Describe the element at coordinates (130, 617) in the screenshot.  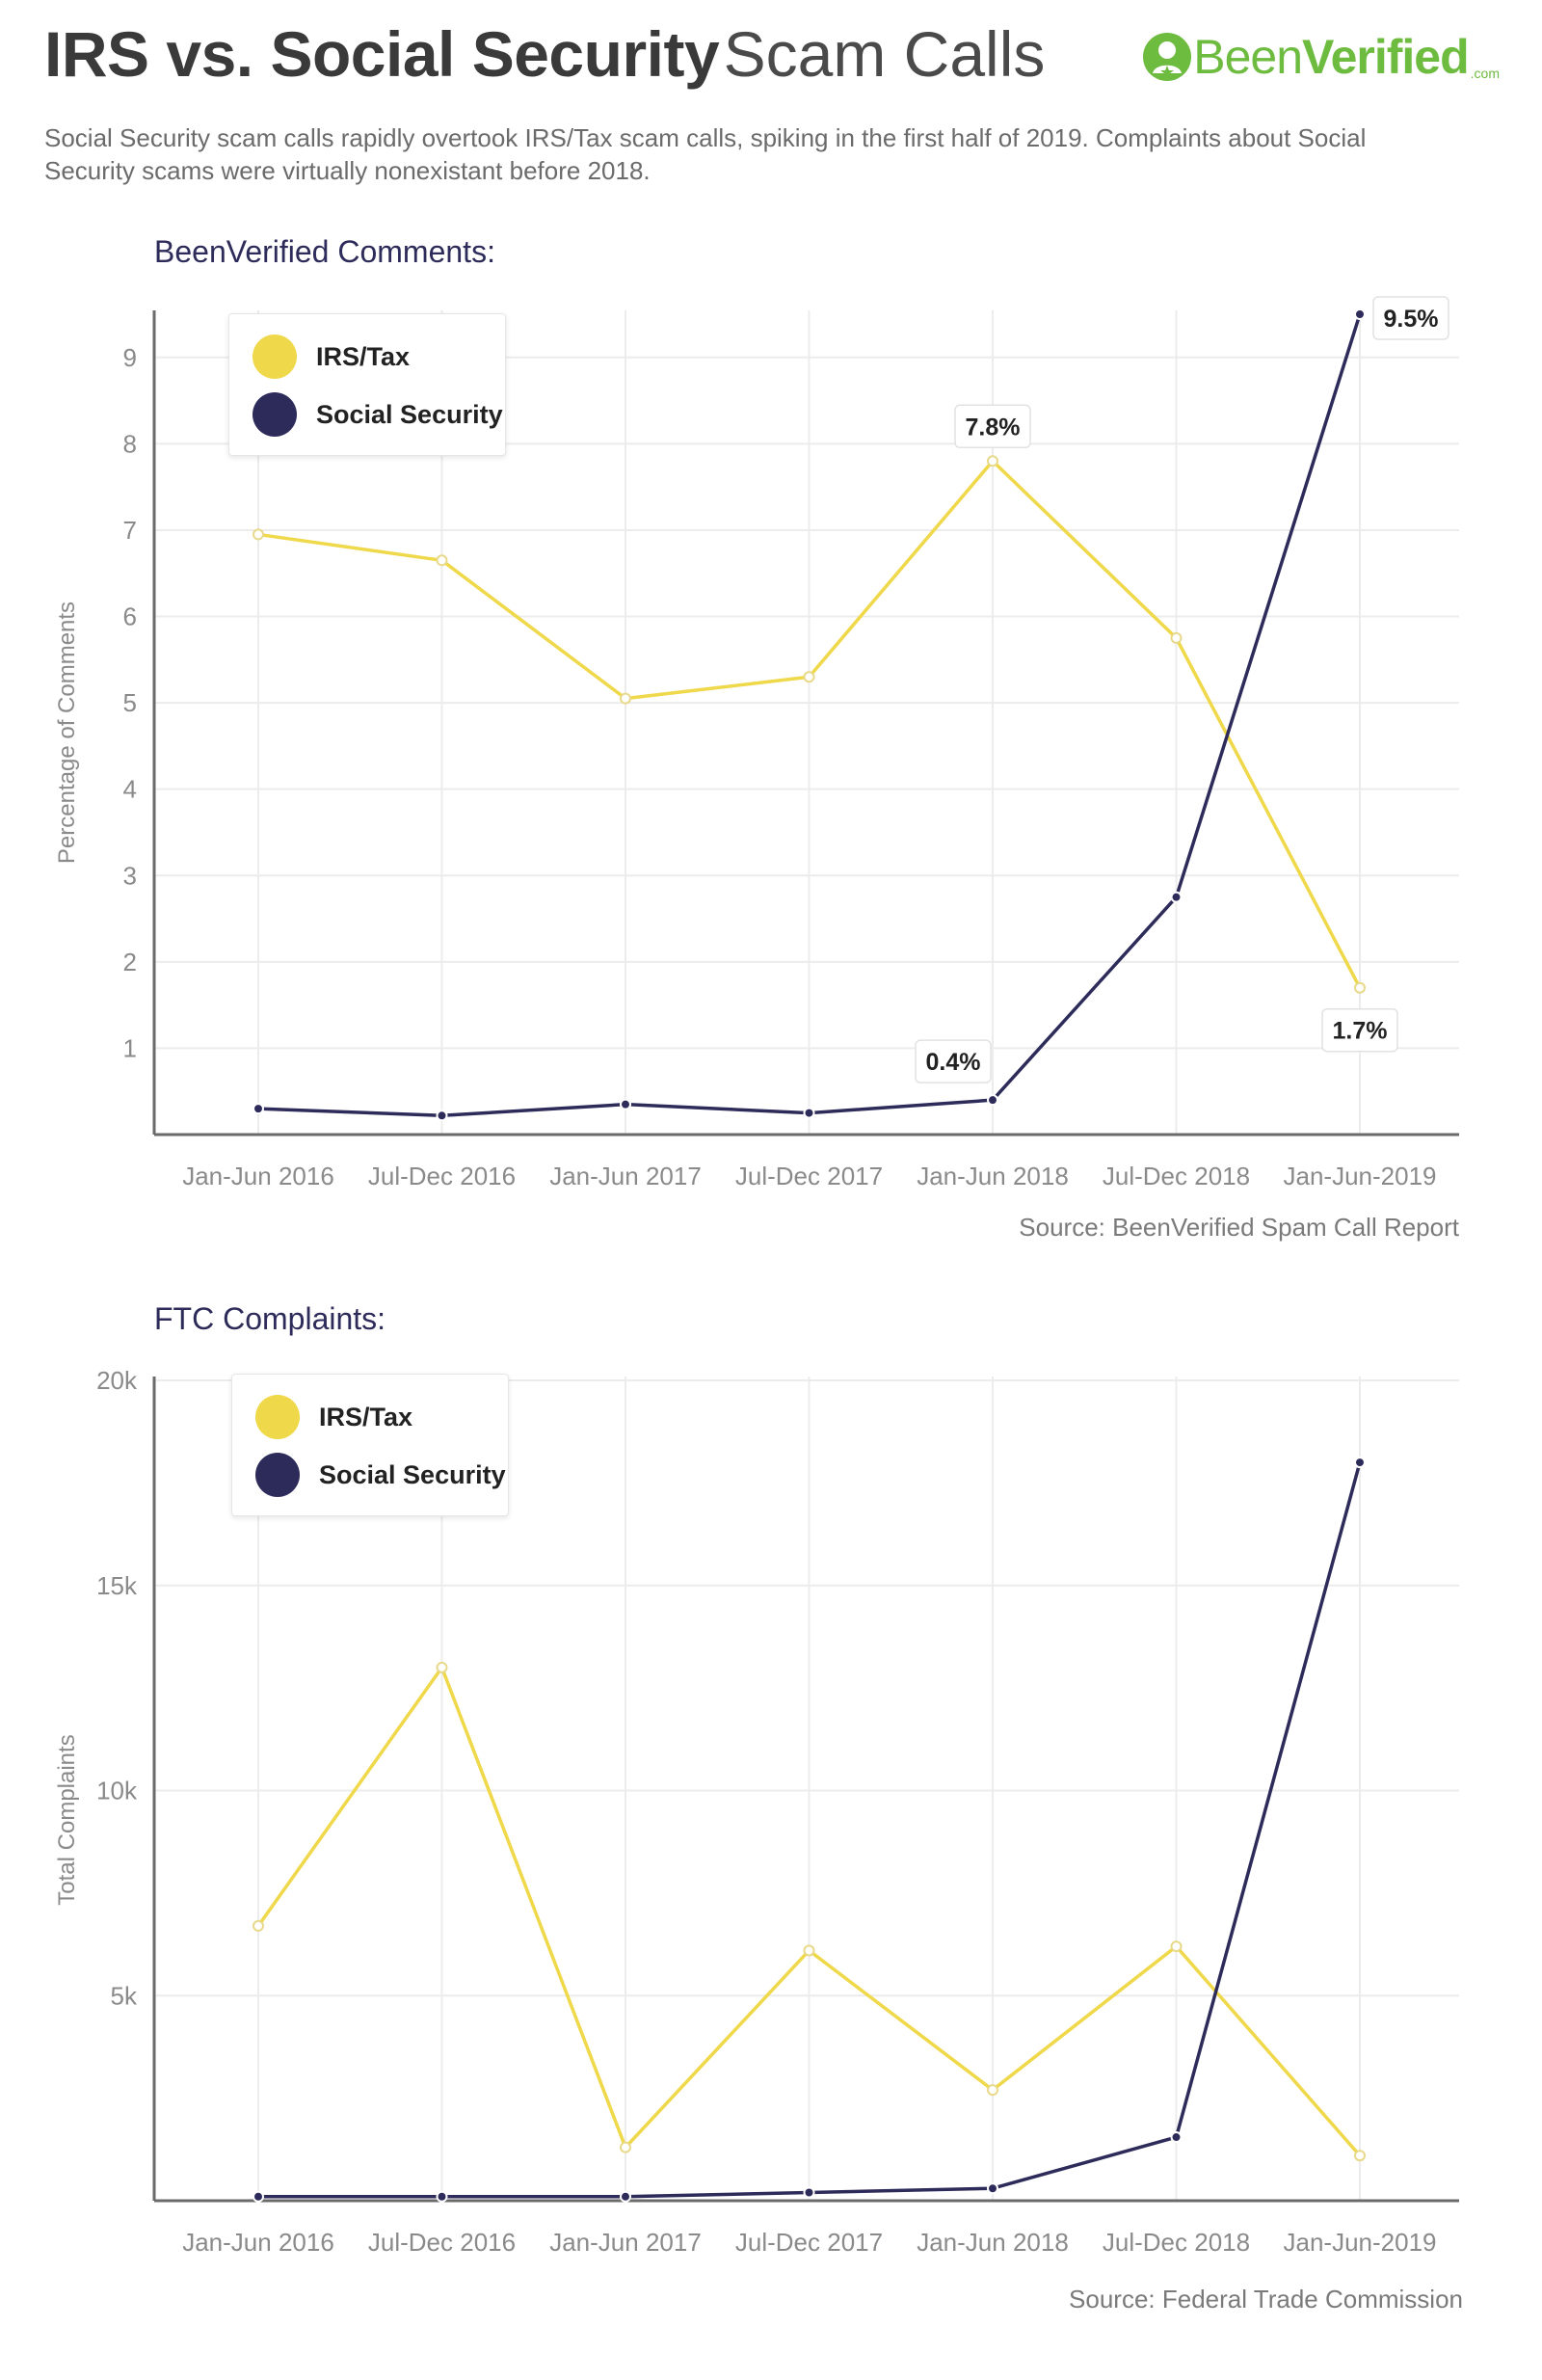
I see `y-tick-label: 6` at that location.